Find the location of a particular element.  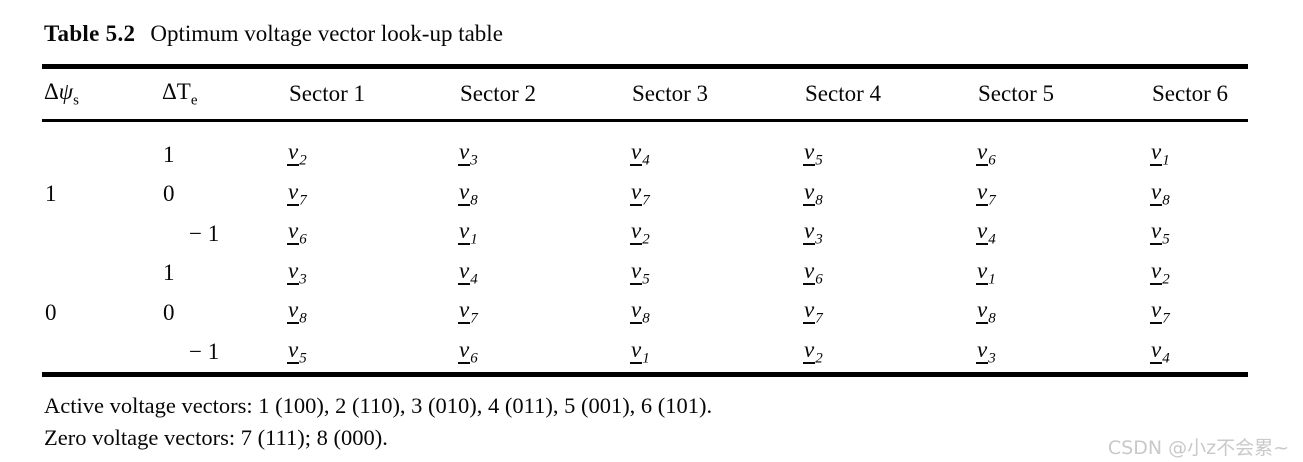

vector-subscript: 7 is located at coordinates (474, 319).